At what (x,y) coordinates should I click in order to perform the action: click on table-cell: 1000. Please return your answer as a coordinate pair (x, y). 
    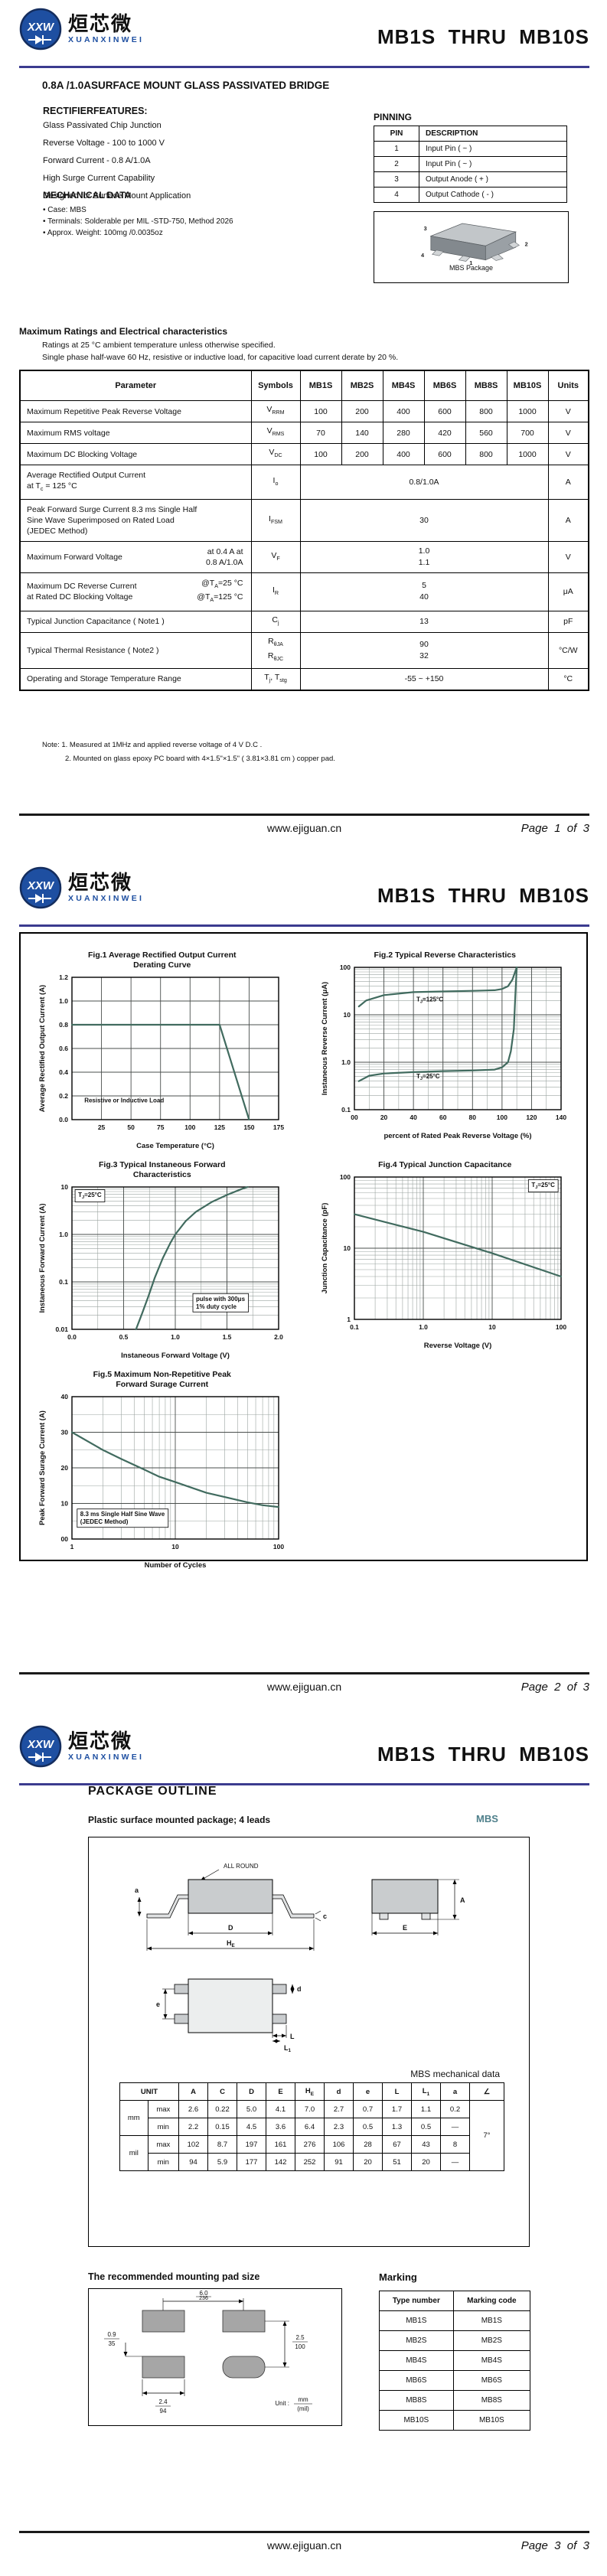
    Looking at the image, I should click on (528, 411).